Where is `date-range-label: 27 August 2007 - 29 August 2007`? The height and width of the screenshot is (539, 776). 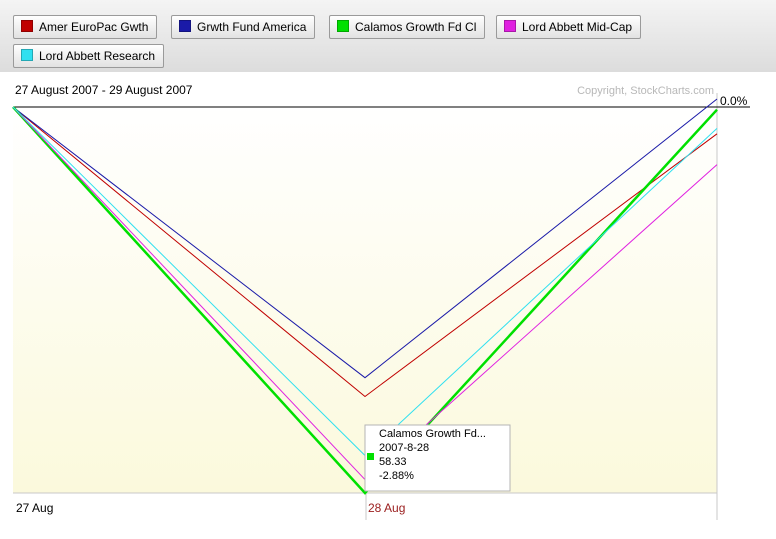 date-range-label: 27 August 2007 - 29 August 2007 is located at coordinates (104, 90).